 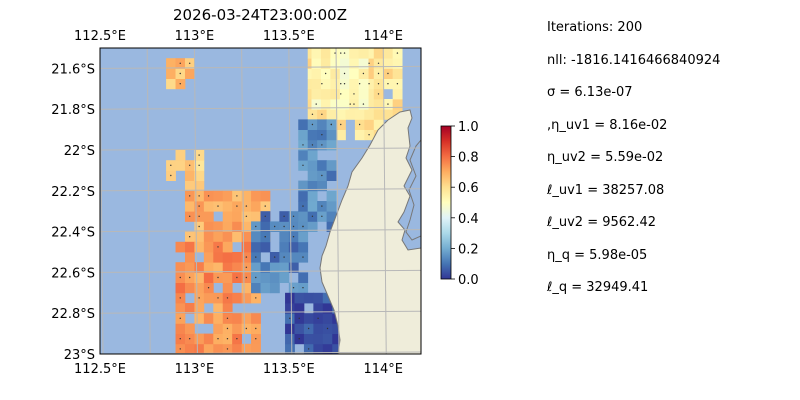 I want to click on x-ticks-bottom: 112.5°E 113°E 113.5°E 114°E, so click(x=238, y=369).